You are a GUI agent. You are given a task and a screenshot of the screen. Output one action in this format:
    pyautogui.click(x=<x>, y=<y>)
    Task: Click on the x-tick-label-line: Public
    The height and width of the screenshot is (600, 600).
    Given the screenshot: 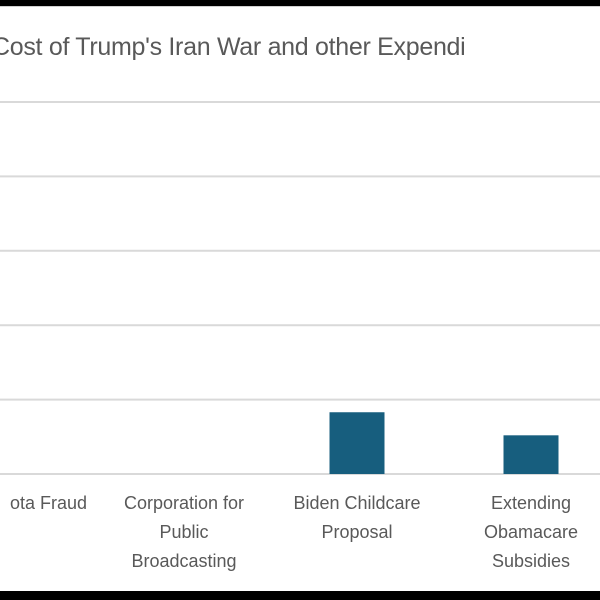 What is the action you would take?
    pyautogui.click(x=184, y=532)
    